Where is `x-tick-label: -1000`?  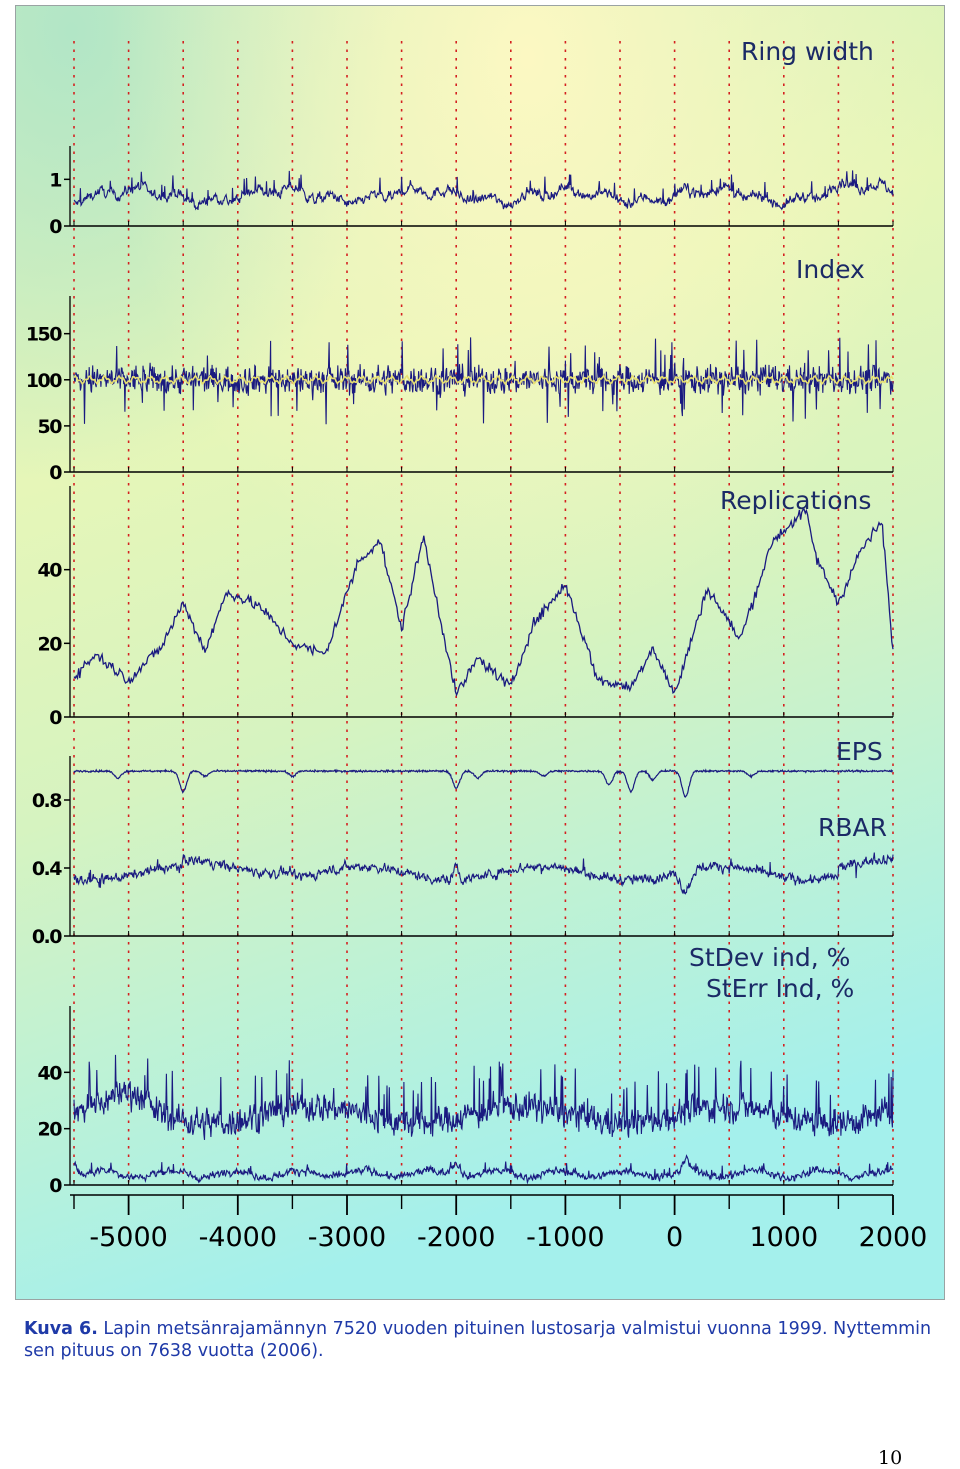 x-tick-label: -1000 is located at coordinates (565, 1237).